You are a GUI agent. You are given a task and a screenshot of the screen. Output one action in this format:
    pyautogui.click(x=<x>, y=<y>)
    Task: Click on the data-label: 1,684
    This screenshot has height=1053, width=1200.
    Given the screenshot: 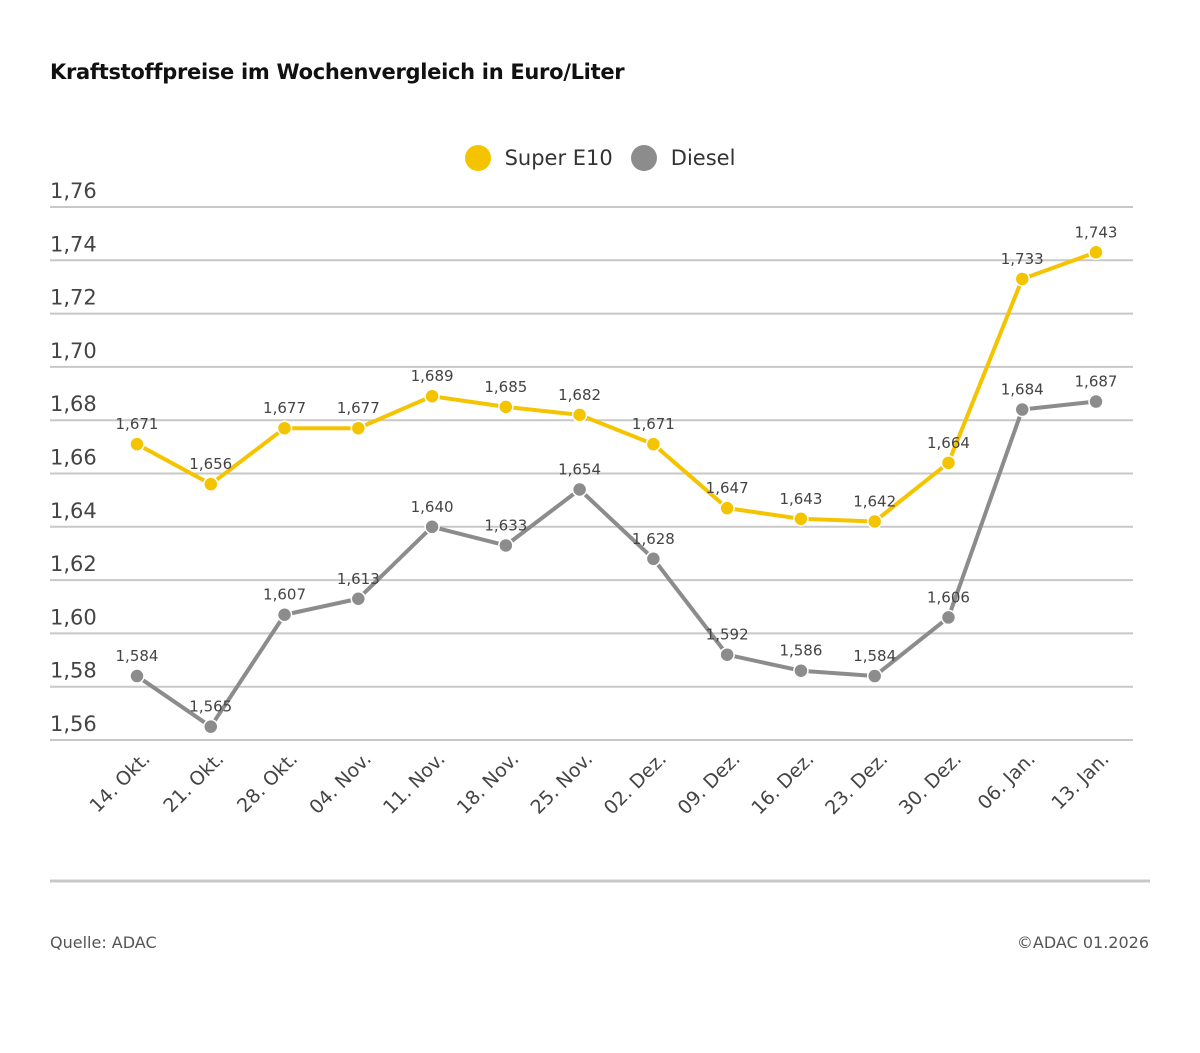 What is the action you would take?
    pyautogui.click(x=1022, y=390)
    